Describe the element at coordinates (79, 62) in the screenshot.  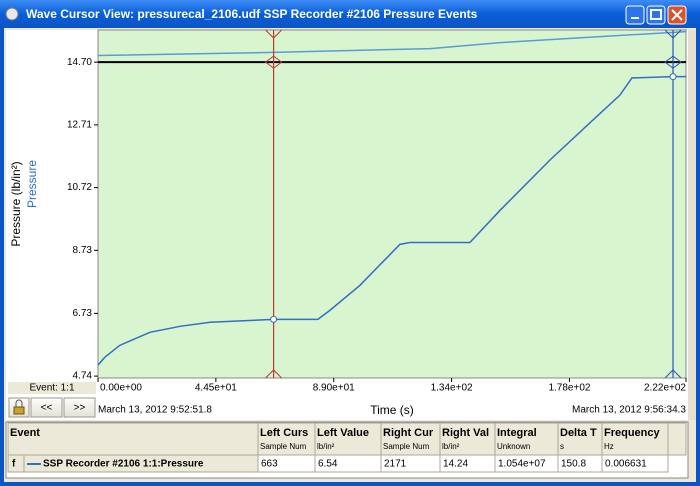
I see `y-tick-label: 14.70` at that location.